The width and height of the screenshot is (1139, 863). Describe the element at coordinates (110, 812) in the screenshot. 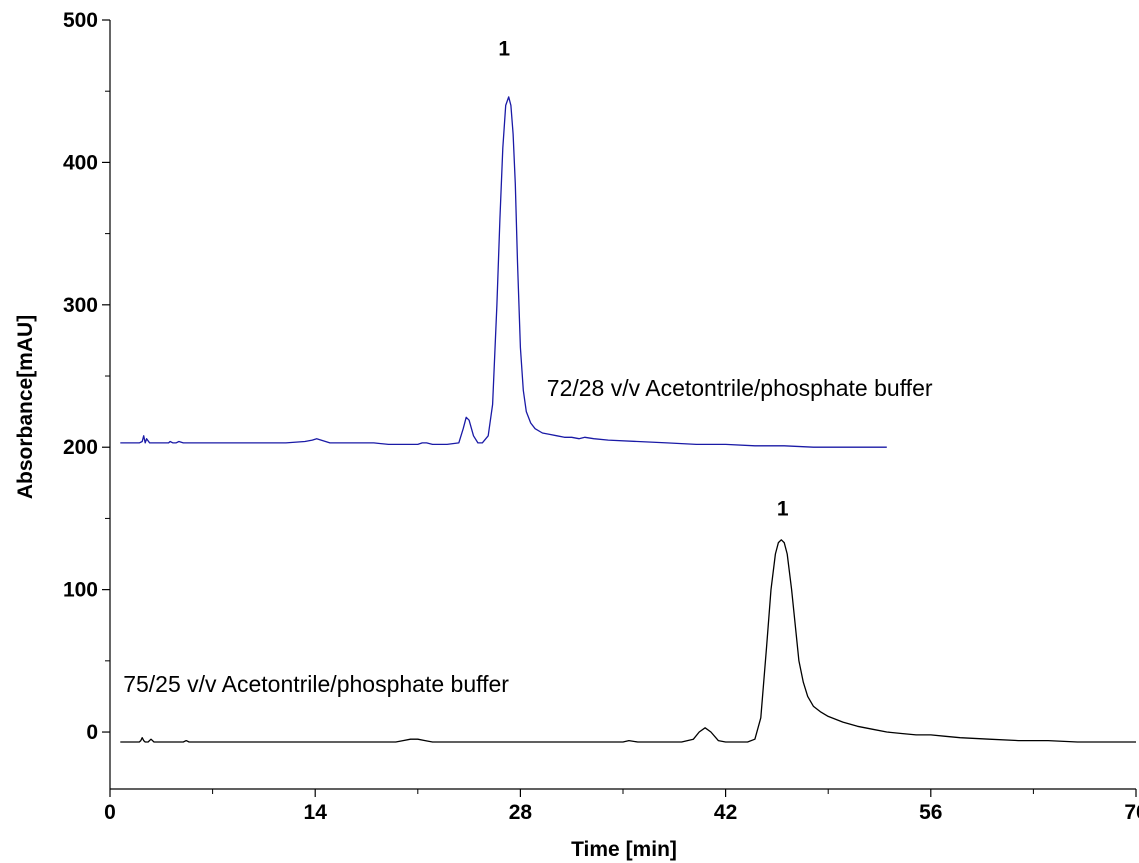

I see `x-tick-label: 0` at that location.